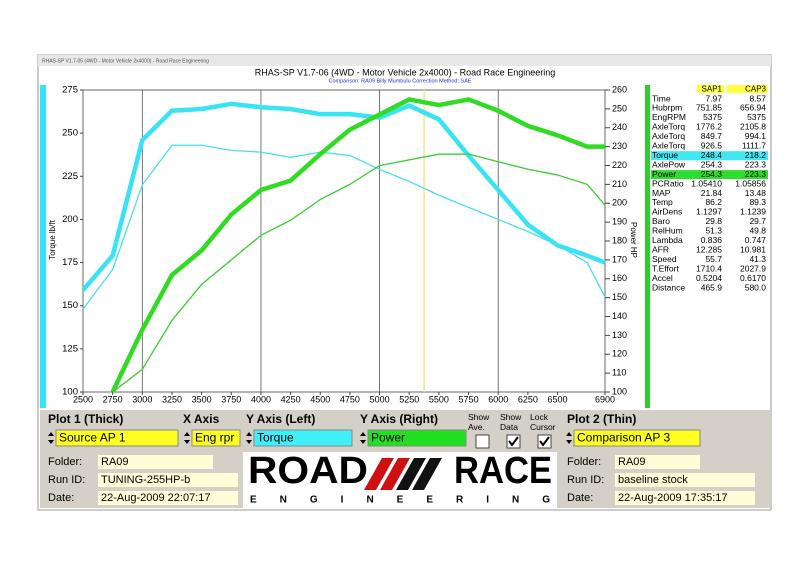 The height and width of the screenshot is (565, 800). I want to click on field-value: RA09, so click(632, 462).